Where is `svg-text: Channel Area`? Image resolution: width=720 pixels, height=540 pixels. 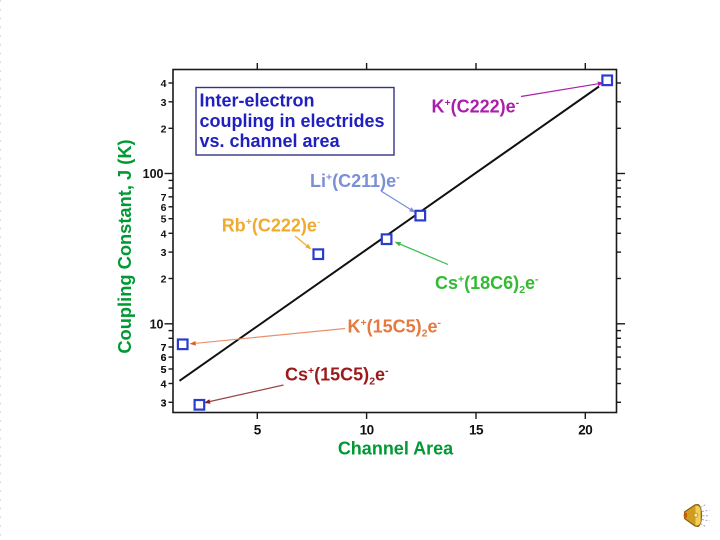 svg-text: Channel Area is located at coordinates (396, 449).